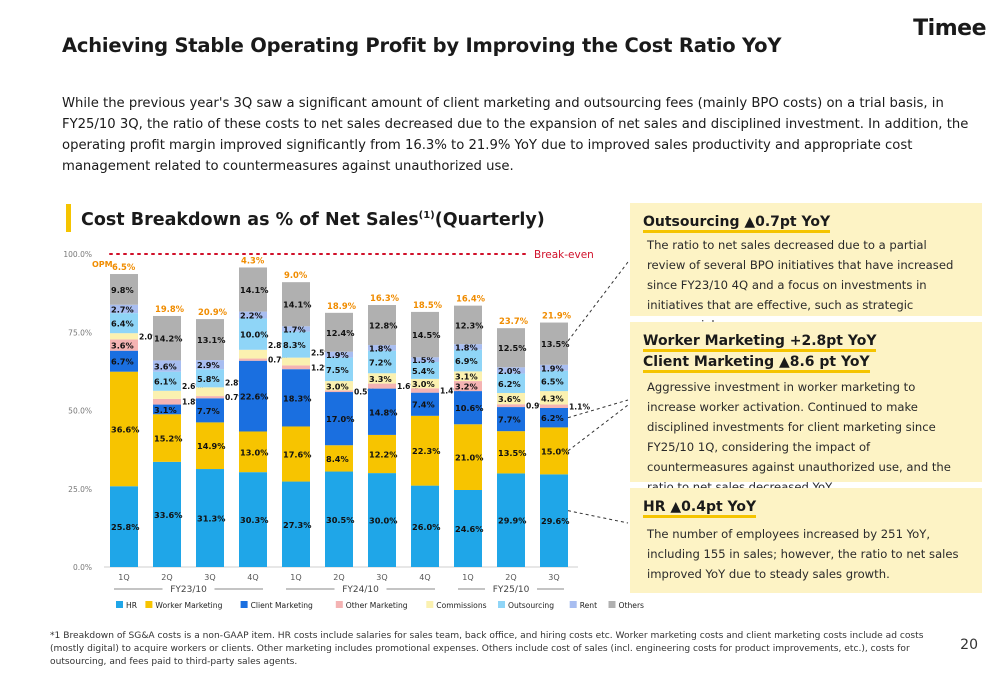 This screenshot has height=685, width=1000. I want to click on legend-label-hr: HR, so click(132, 605).